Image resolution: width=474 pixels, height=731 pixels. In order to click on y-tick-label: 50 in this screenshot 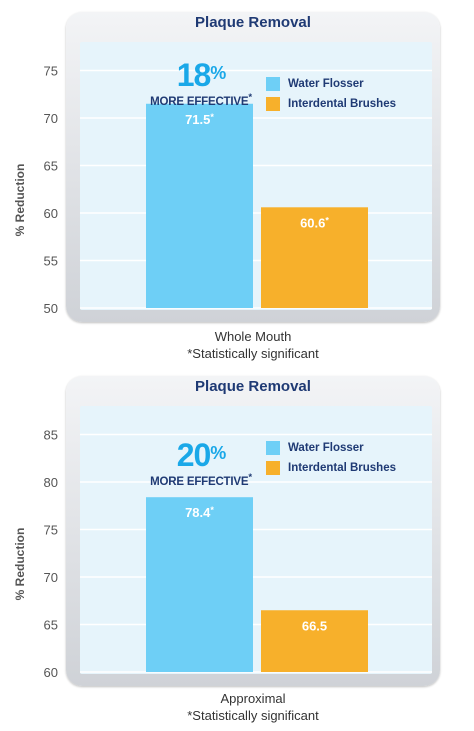, I will do `click(51, 308)`.